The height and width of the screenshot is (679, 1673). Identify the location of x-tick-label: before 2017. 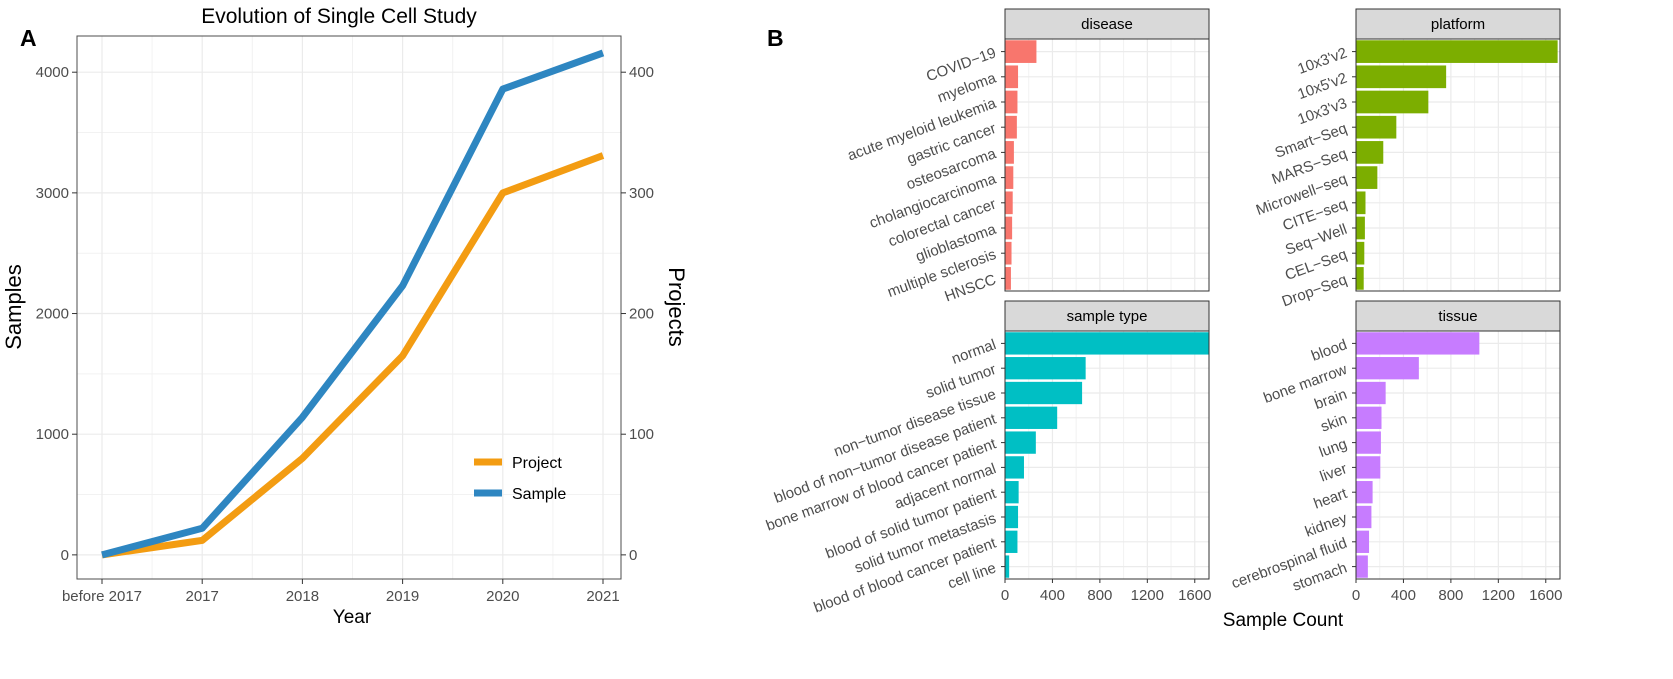
(102, 596).